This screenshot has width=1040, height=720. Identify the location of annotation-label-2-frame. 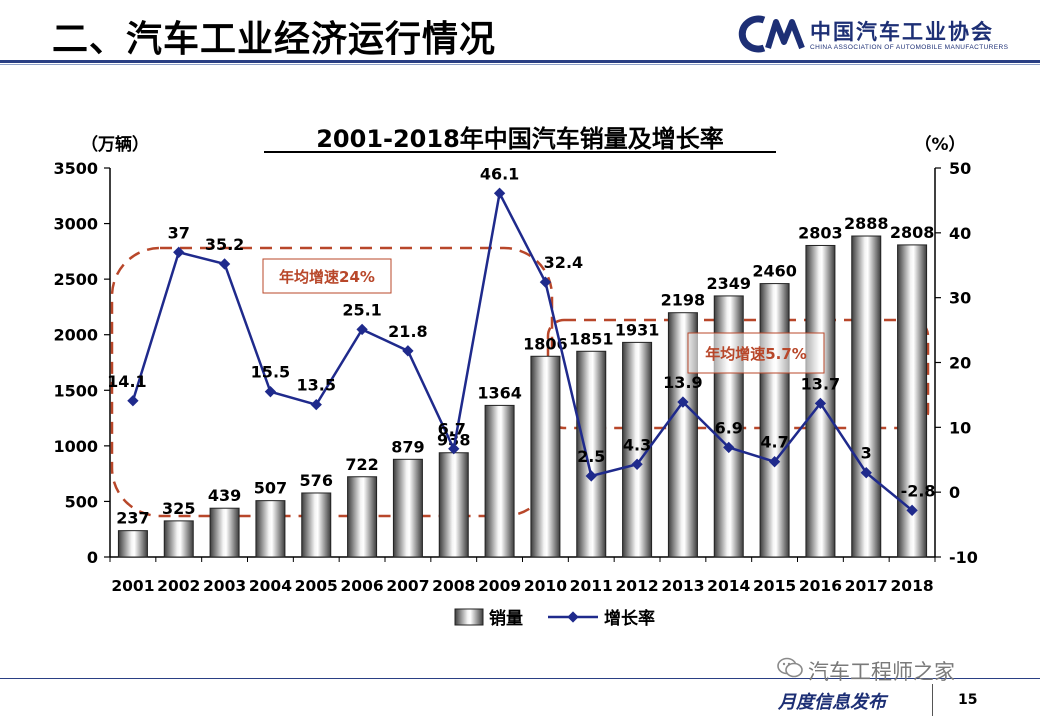
(756, 353).